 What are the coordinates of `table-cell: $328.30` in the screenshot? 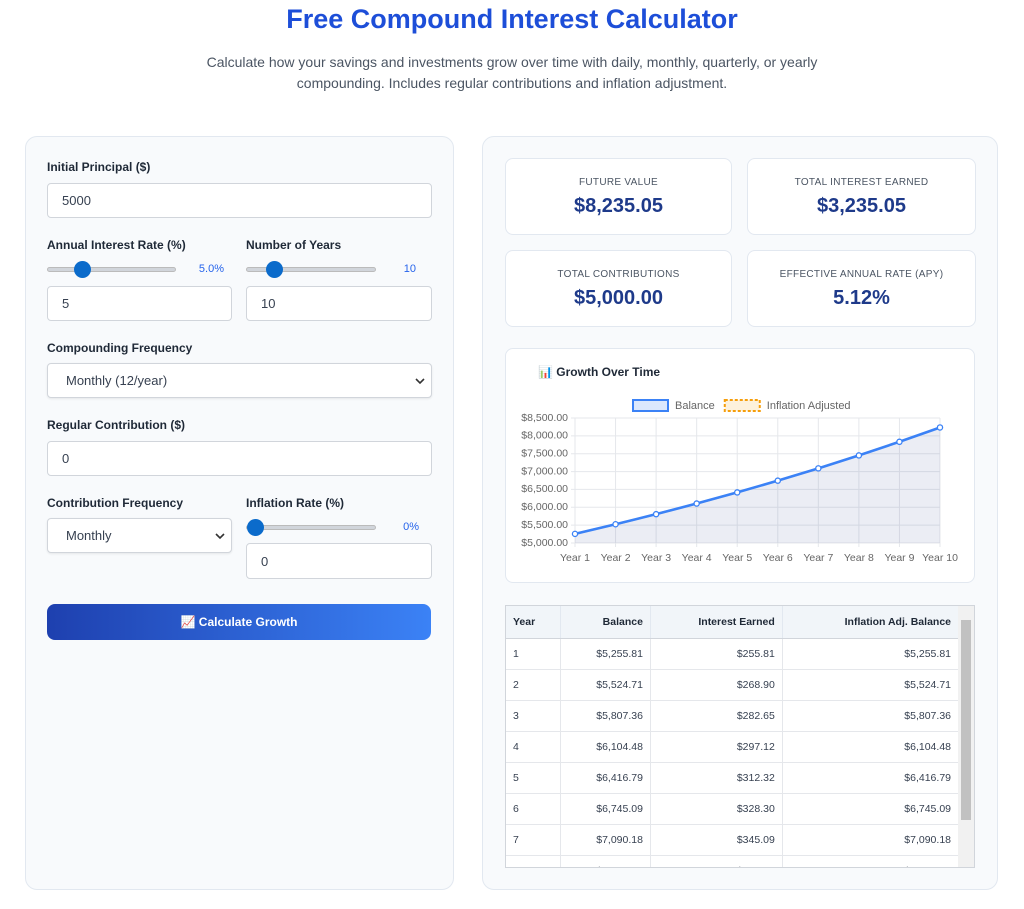 It's located at (716, 809).